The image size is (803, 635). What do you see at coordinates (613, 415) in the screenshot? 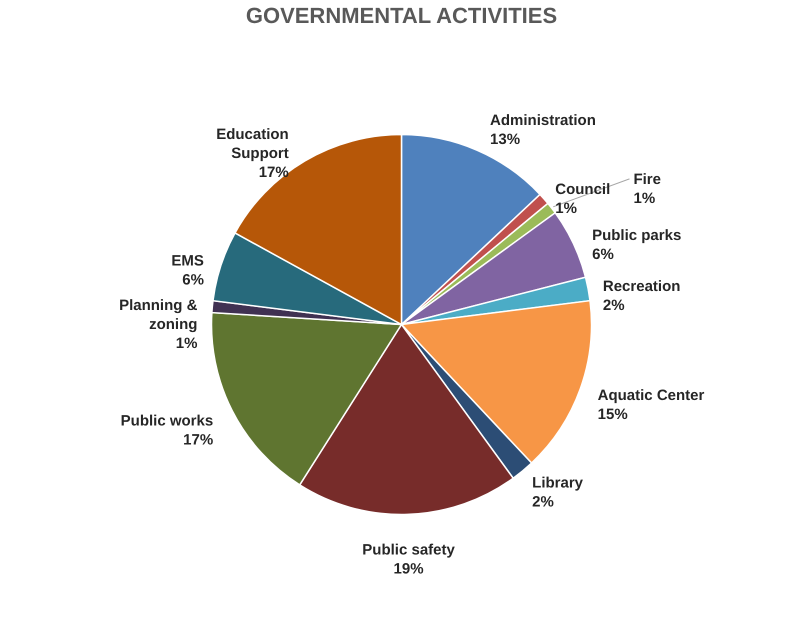
I see `data-label: 15%` at bounding box center [613, 415].